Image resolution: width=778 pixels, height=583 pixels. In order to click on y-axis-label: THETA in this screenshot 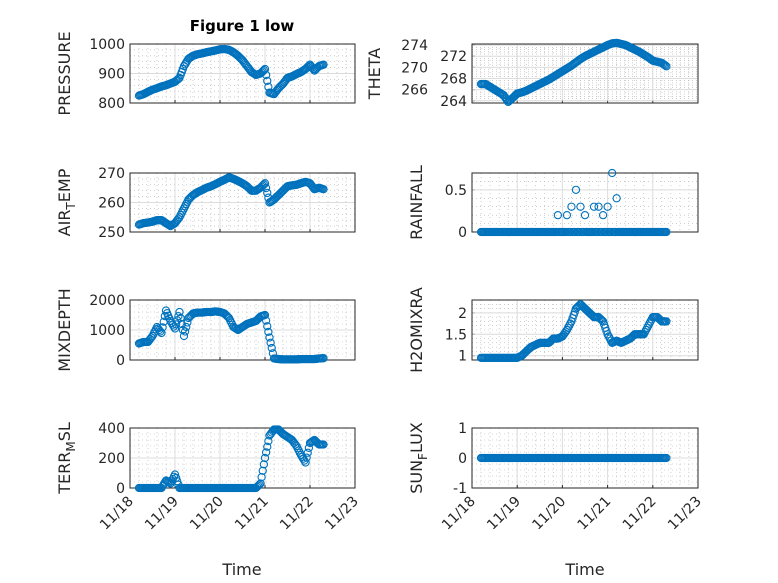, I will do `click(374, 74)`.